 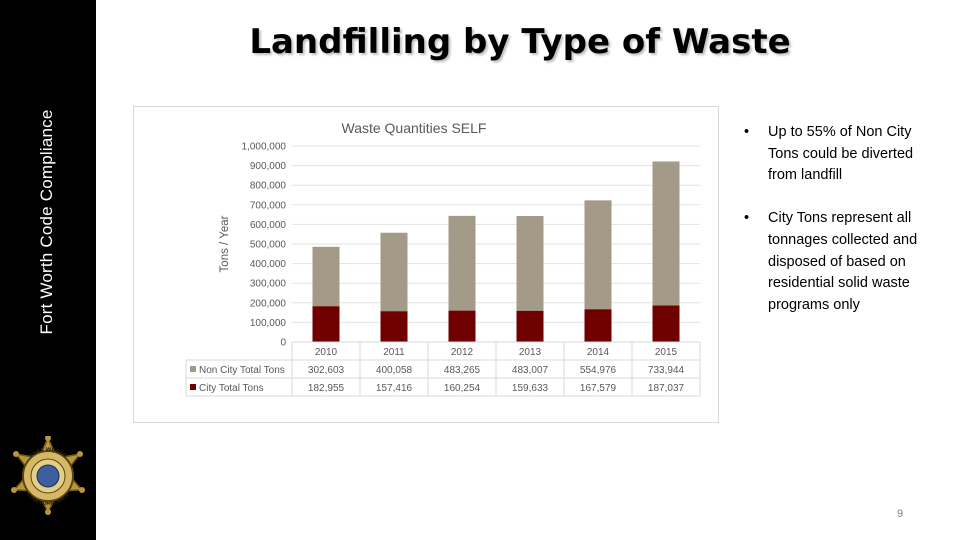 I want to click on x-category-label: 2013, so click(x=530, y=352).